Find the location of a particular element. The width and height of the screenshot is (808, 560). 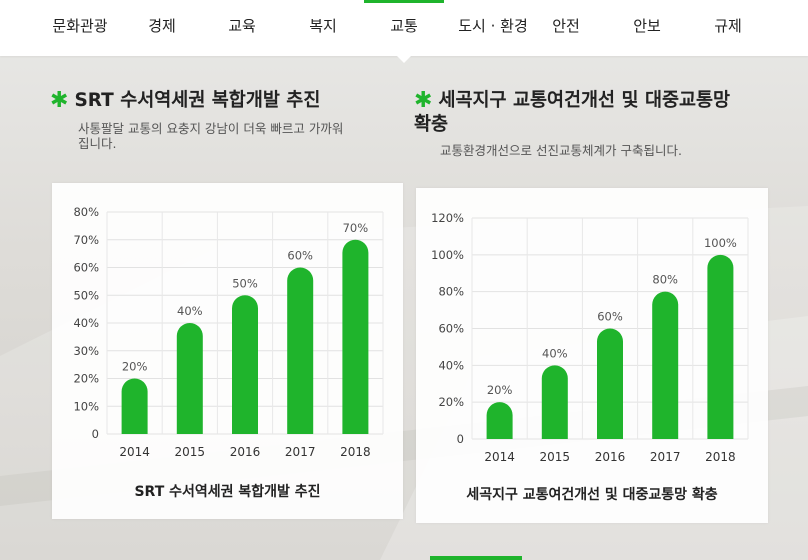

right-title-line2: 확충 is located at coordinates (431, 124).